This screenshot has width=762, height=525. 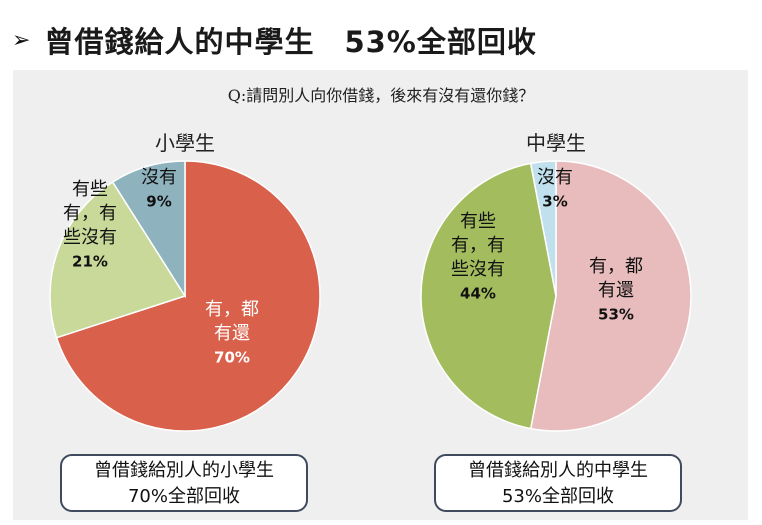 I want to click on slice-value-label: 3%, so click(x=554, y=202).